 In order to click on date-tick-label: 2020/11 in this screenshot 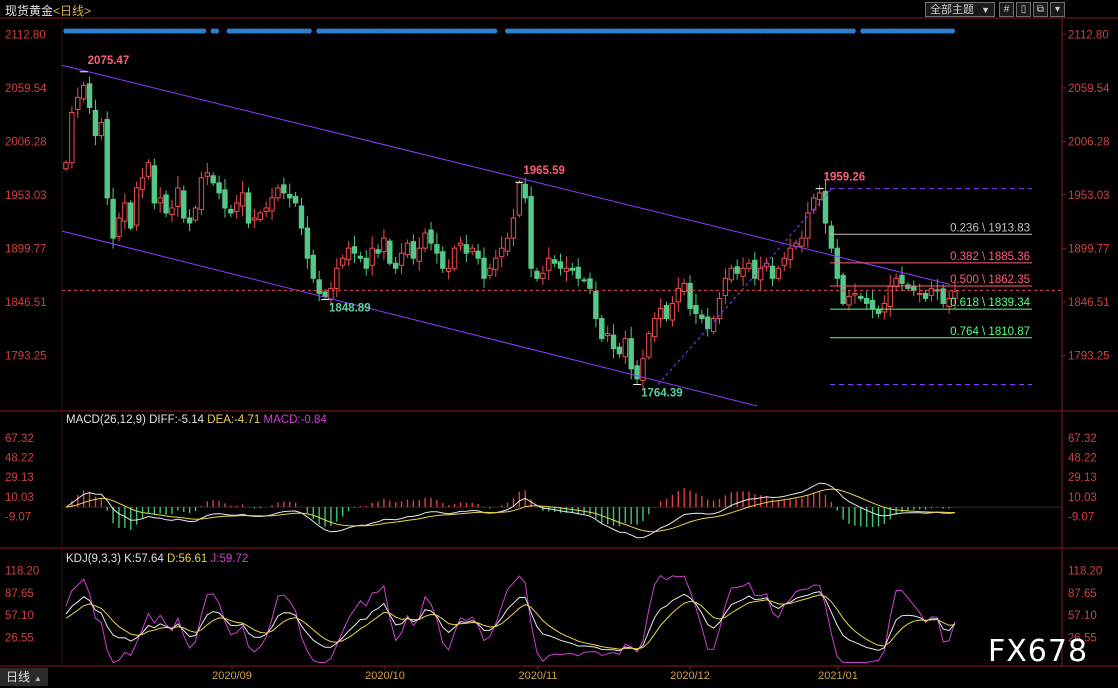, I will do `click(538, 676)`.